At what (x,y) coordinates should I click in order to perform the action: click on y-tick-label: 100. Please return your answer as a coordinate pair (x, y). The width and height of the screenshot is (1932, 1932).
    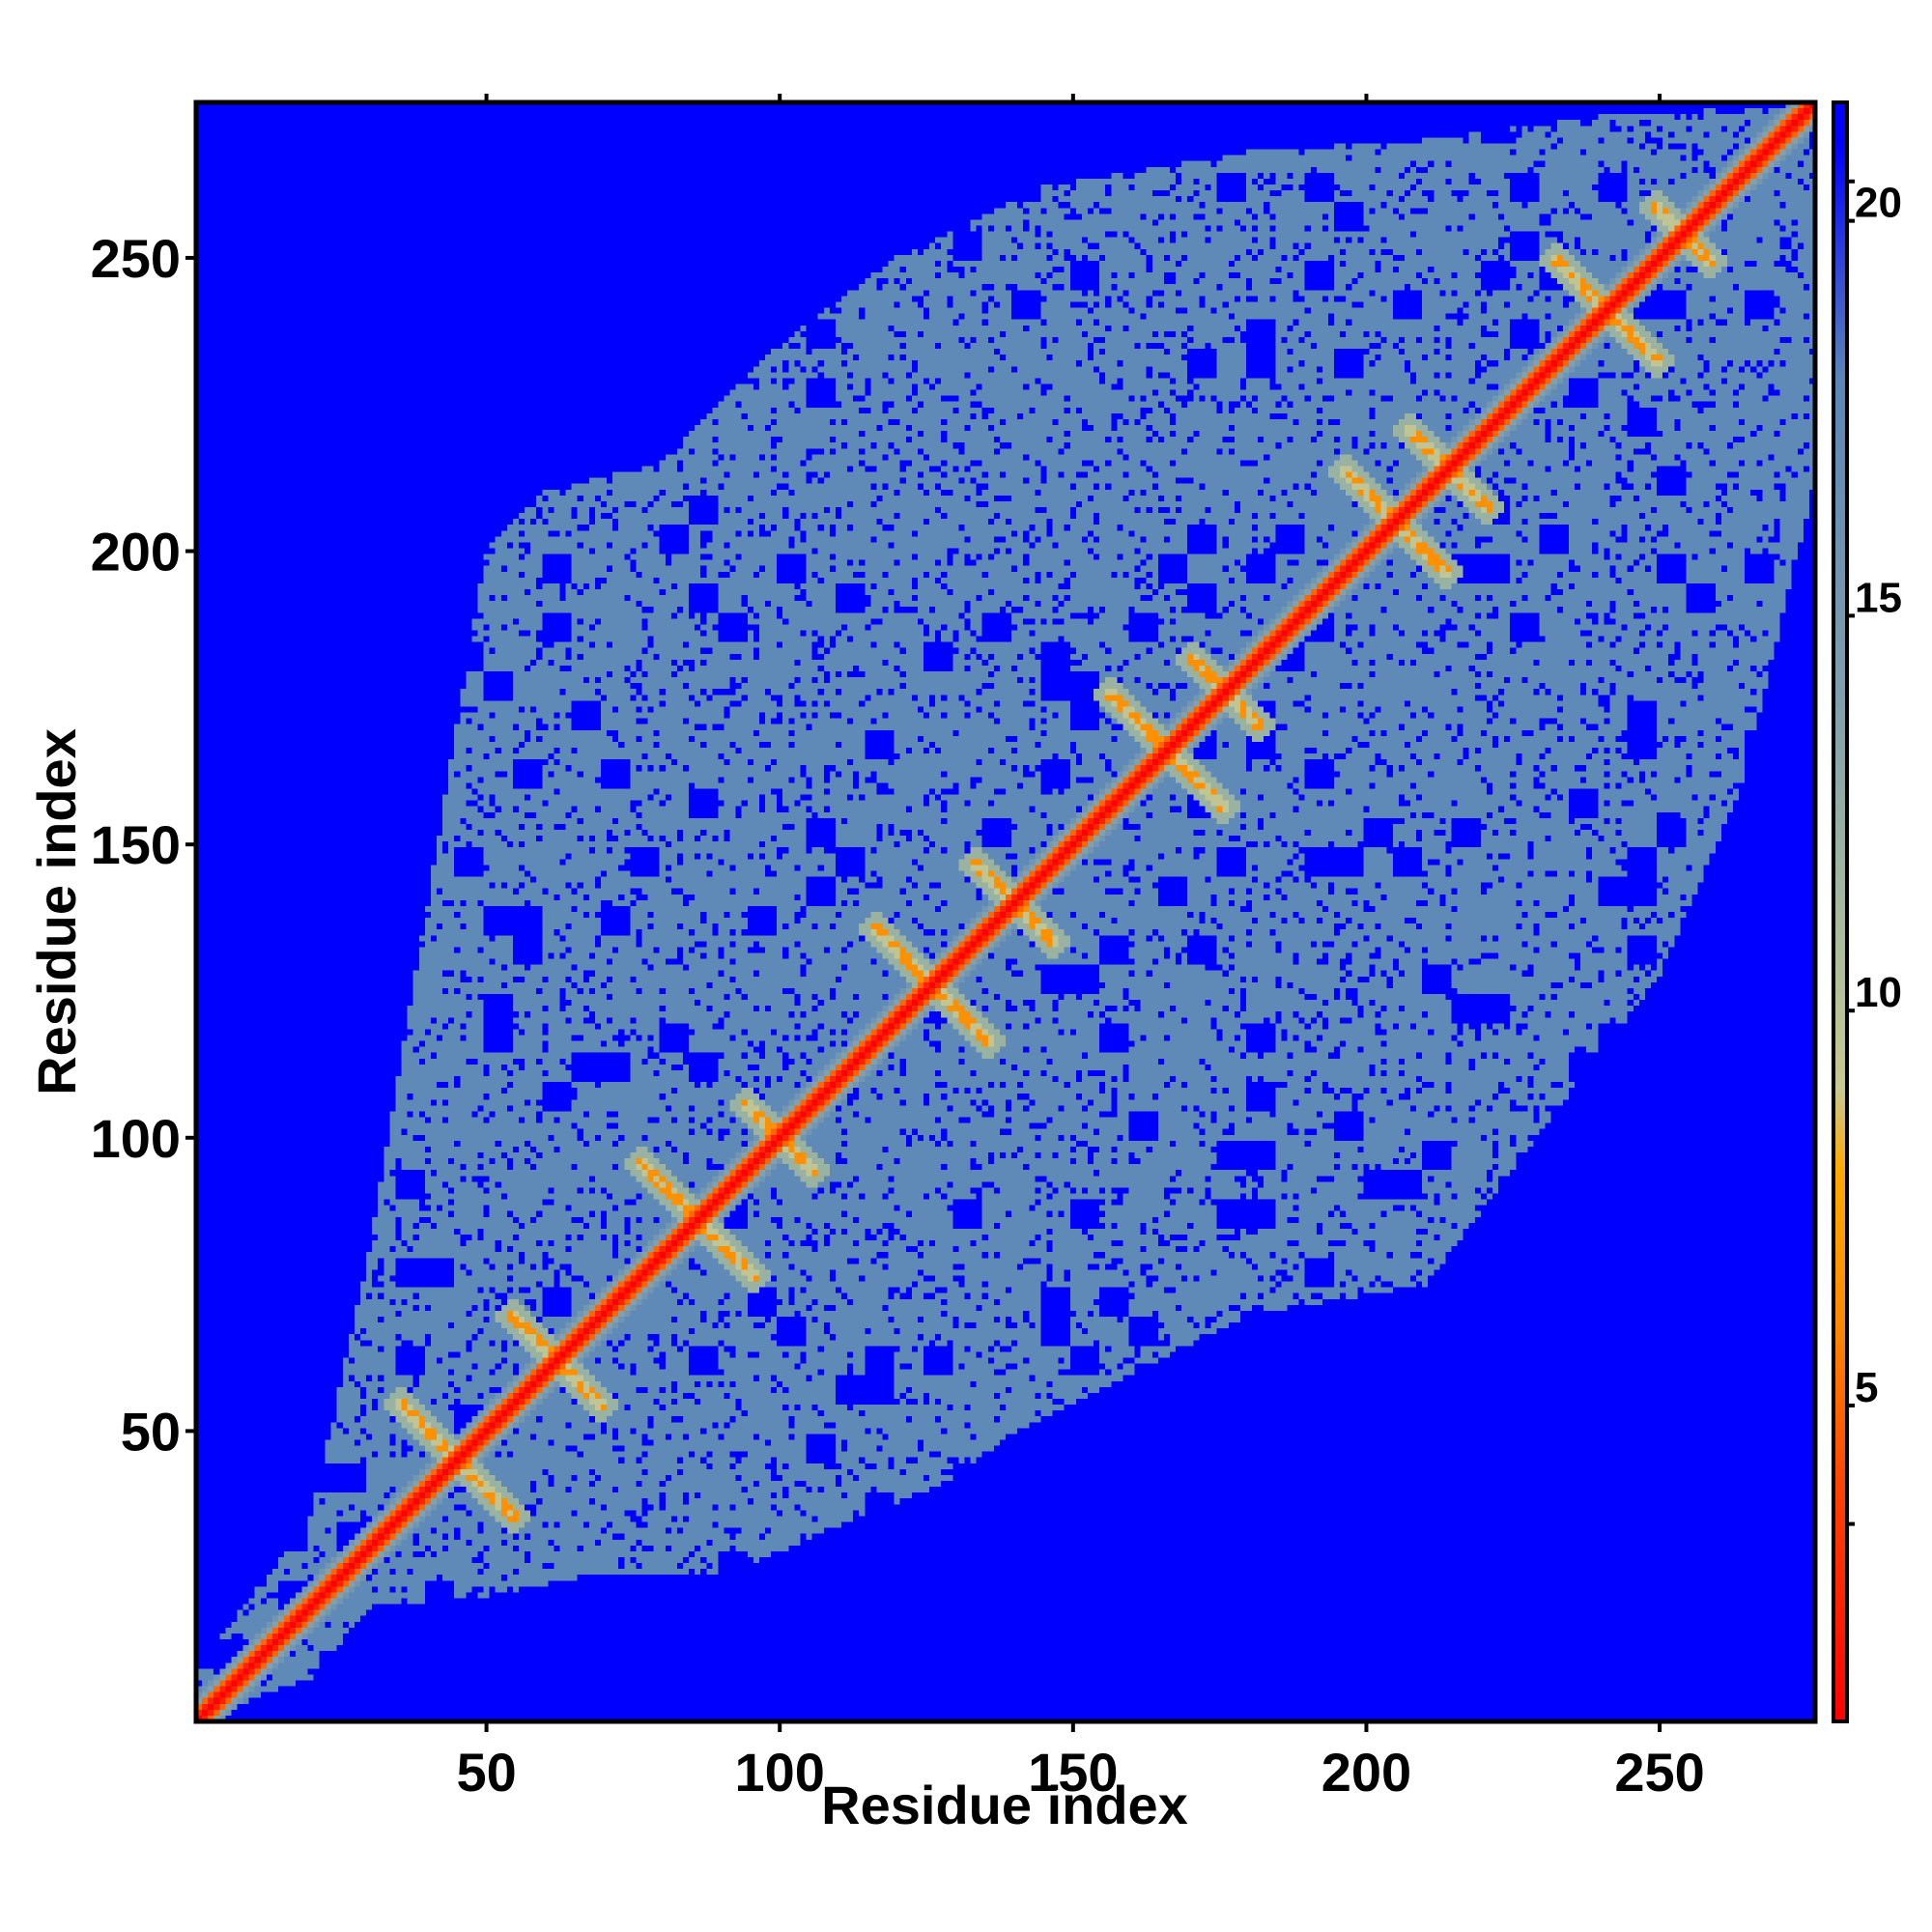
    Looking at the image, I should click on (136, 1138).